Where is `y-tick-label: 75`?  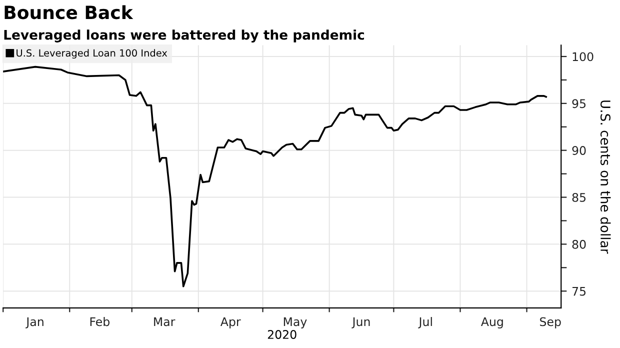
y-tick-label: 75 is located at coordinates (579, 291).